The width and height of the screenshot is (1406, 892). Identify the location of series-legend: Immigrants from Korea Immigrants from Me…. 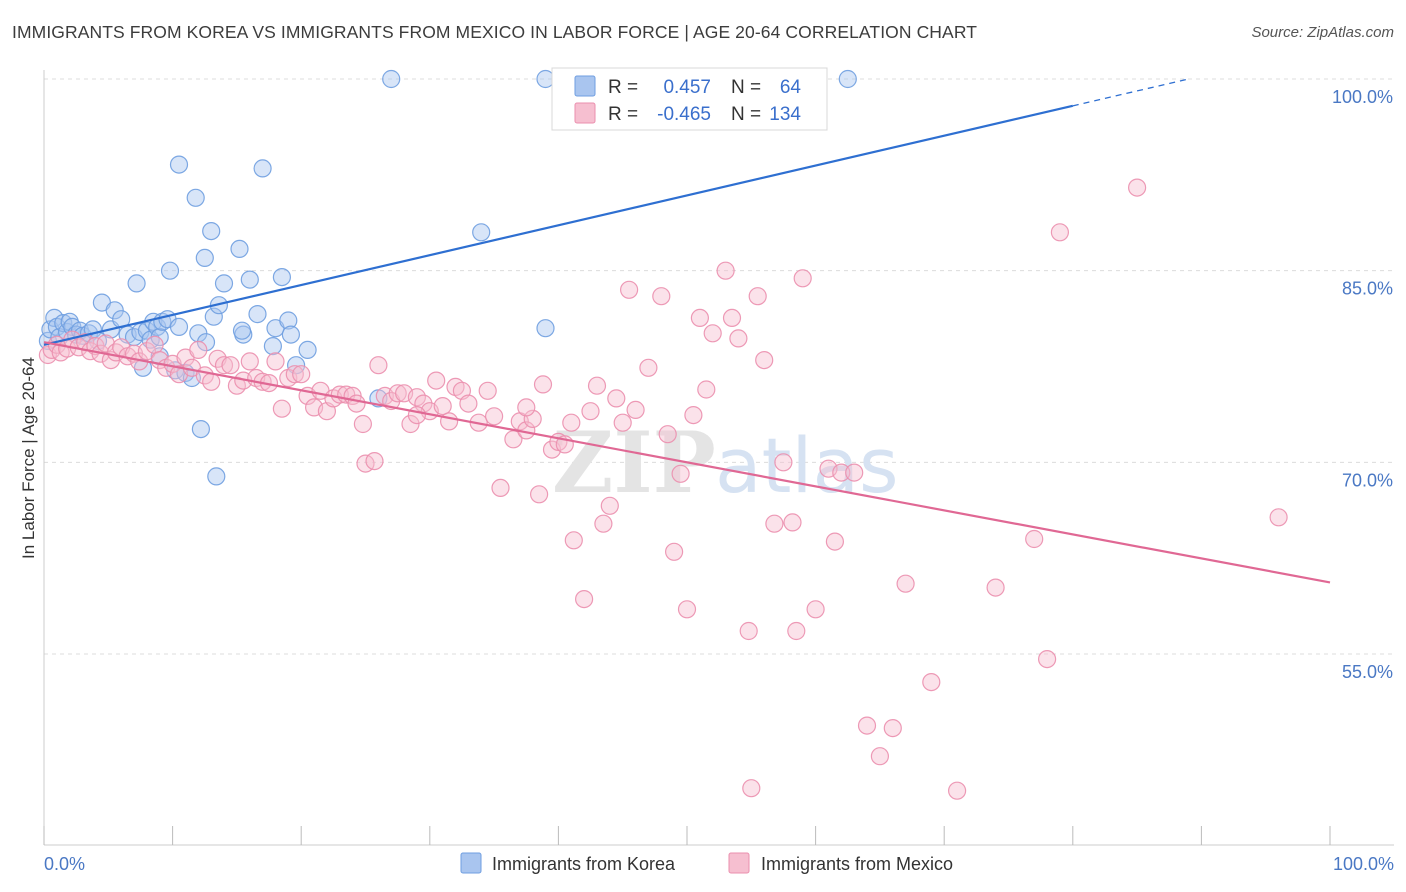
(706, 863).